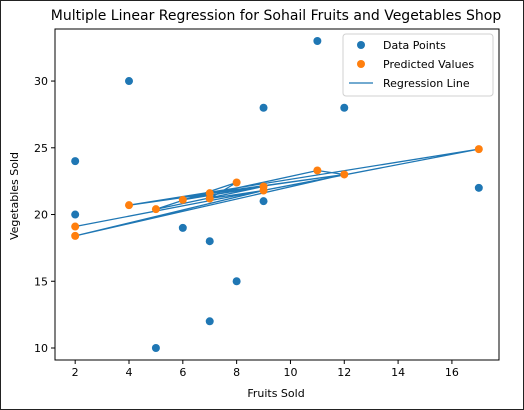 Image resolution: width=524 pixels, height=410 pixels. Describe the element at coordinates (41, 215) in the screenshot. I see `y-tick-label: 20` at that location.